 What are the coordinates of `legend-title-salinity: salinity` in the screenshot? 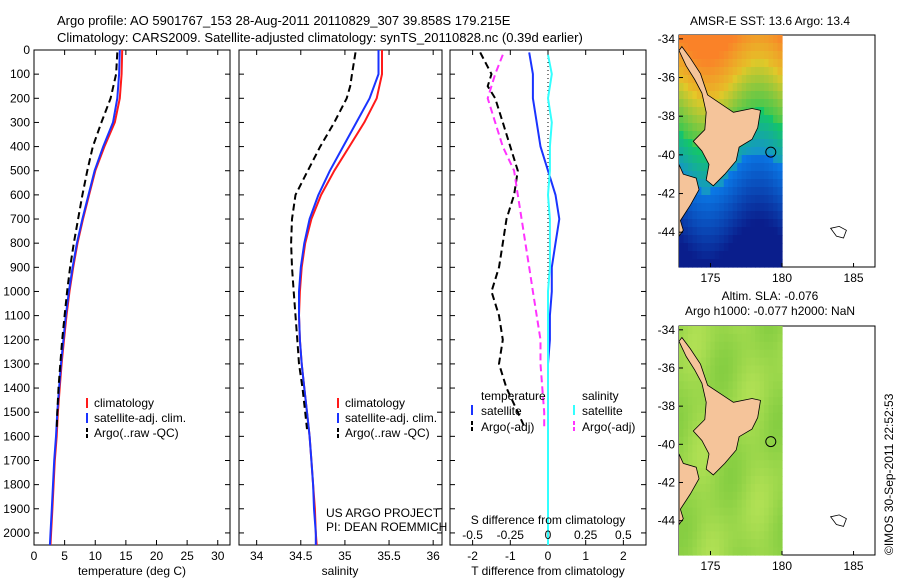 It's located at (600, 396).